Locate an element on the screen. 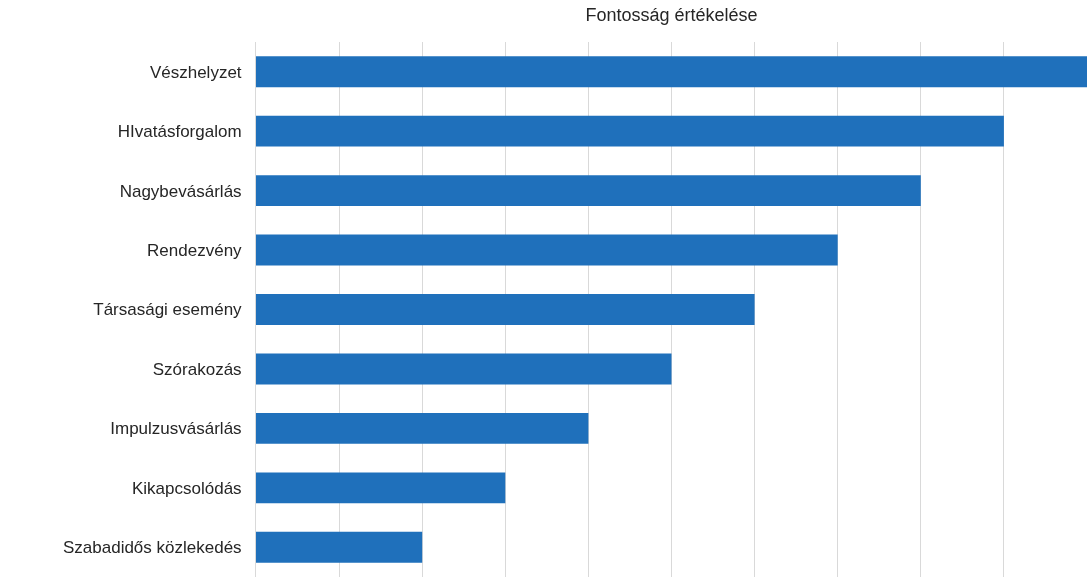 The image size is (1087, 582). y-tick-label: Kikapcsolódás is located at coordinates (186, 488).